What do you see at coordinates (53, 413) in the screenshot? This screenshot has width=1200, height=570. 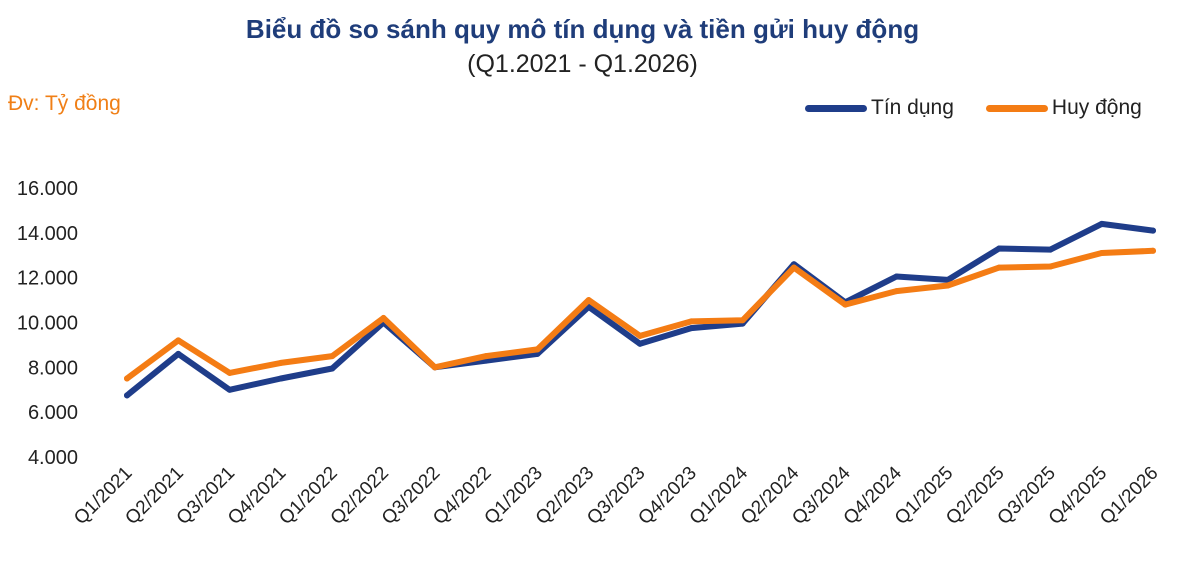 I see `y-tick-label: 6.000` at bounding box center [53, 413].